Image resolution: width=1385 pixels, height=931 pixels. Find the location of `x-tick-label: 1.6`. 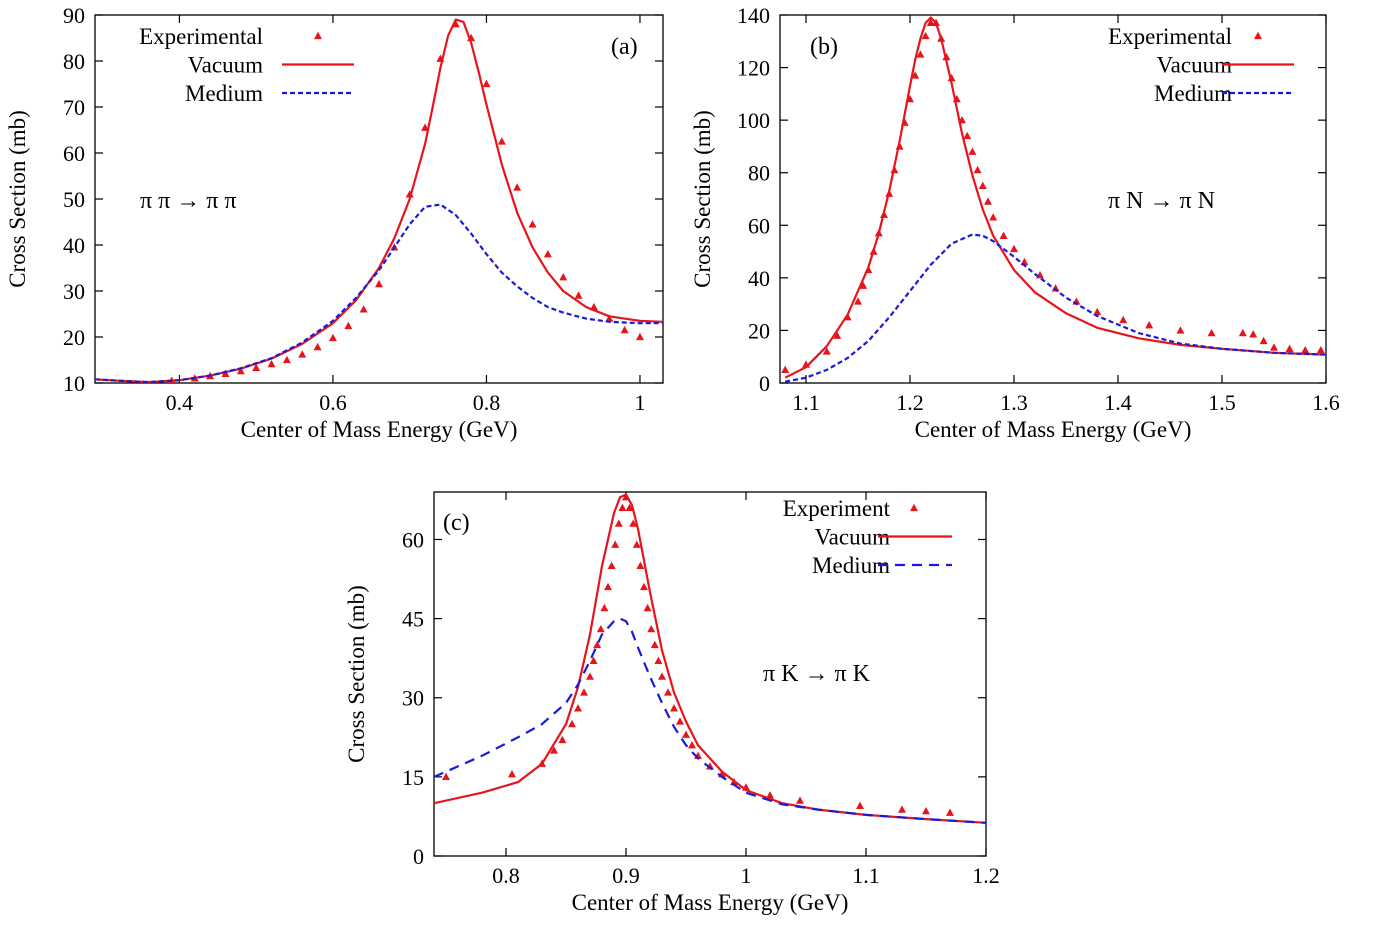

x-tick-label: 1.6 is located at coordinates (1326, 402).